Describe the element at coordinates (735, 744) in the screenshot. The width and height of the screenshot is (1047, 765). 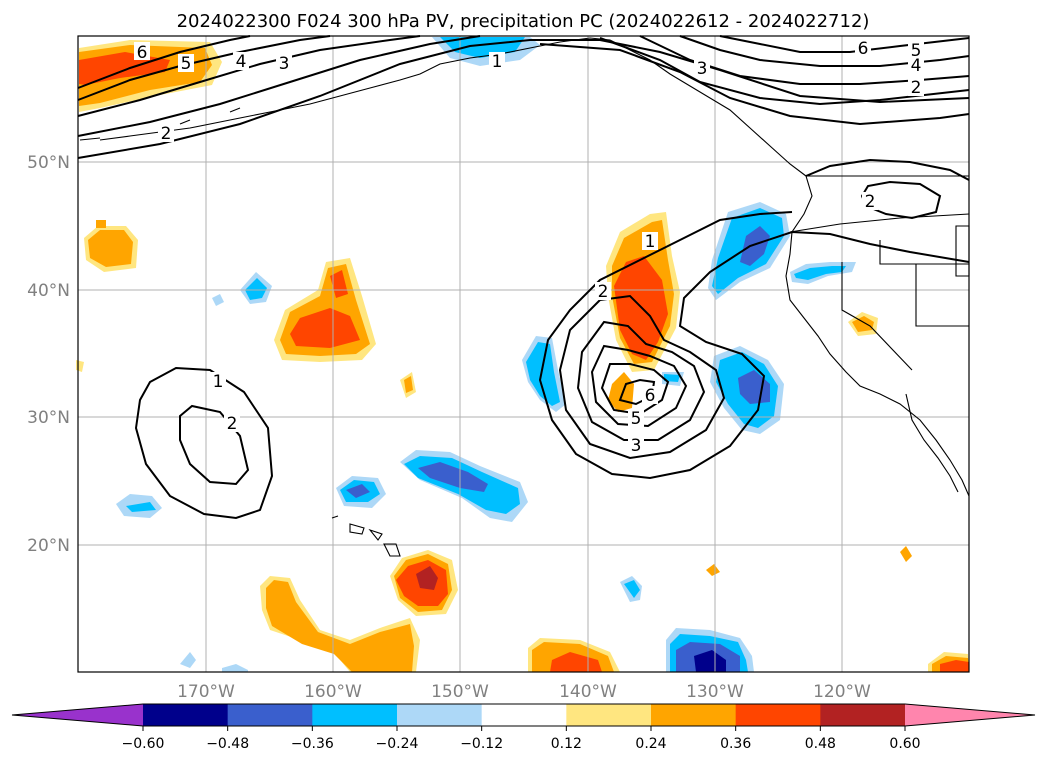
I see `colorbar-tick-label: 0.36` at that location.